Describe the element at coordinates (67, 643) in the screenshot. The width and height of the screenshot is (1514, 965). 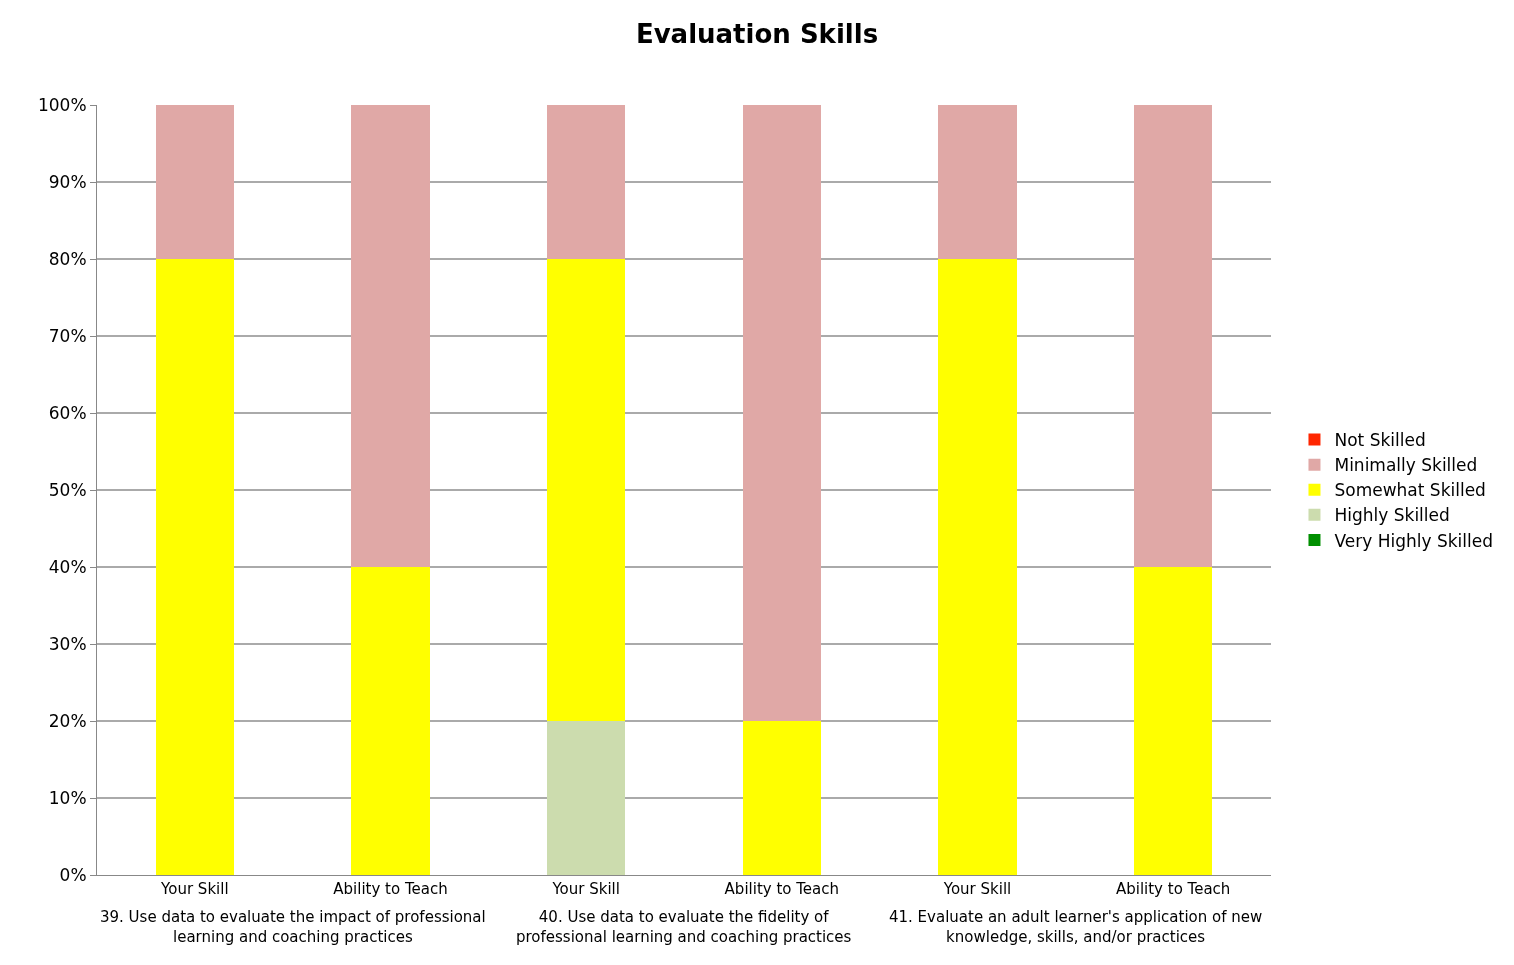
I see `y-tick-label: 30%` at that location.